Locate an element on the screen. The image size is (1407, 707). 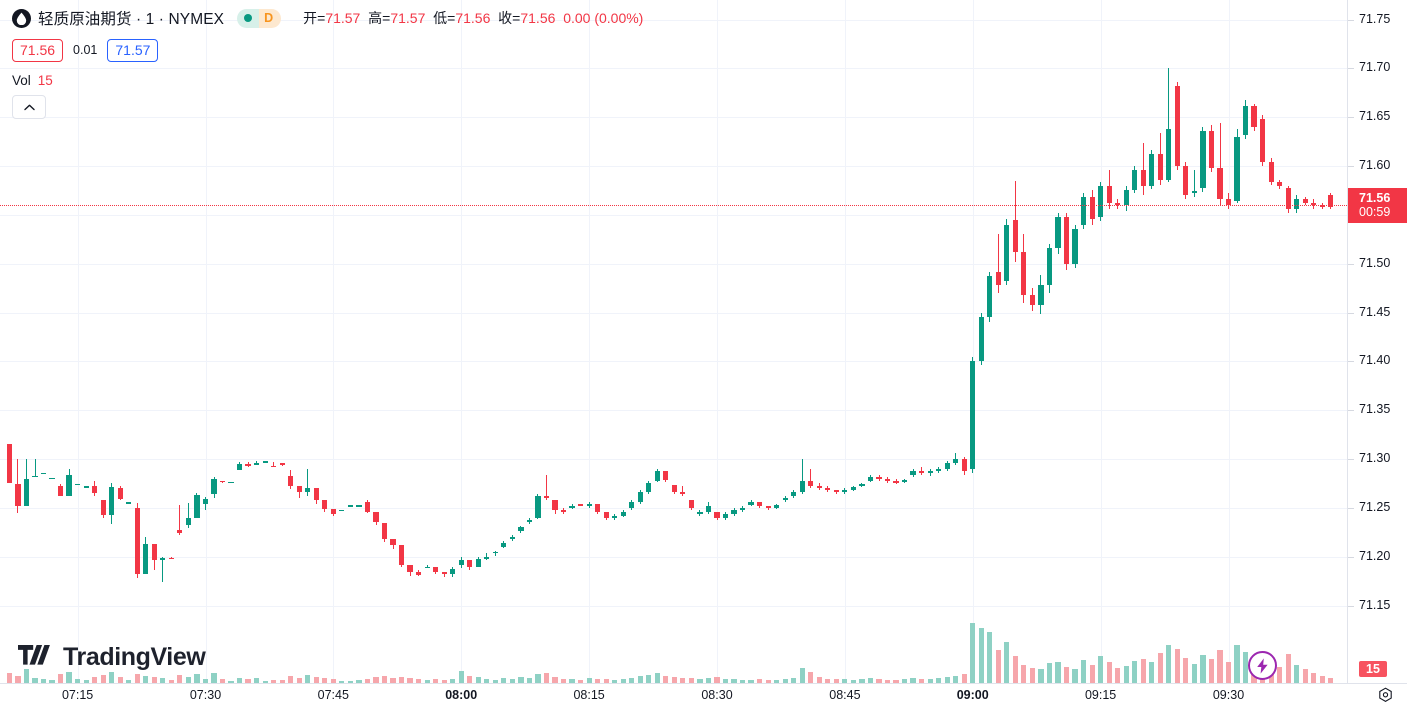
hex-settings-icon is located at coordinates (1385, 695).